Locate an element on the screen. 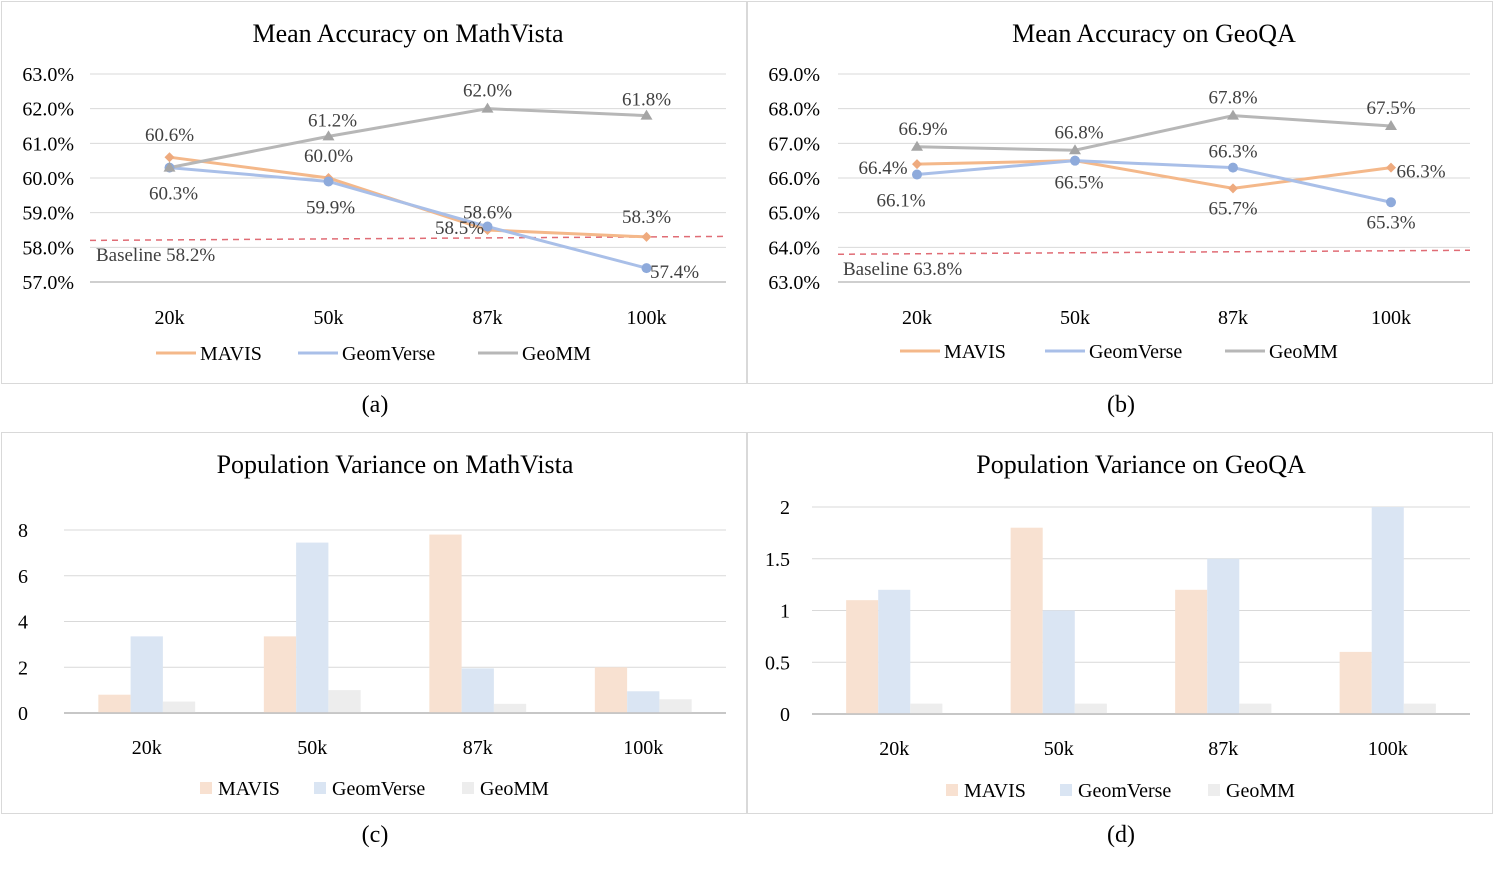 This screenshot has width=1495, height=871. chart-c-legend-geomverse-swatch is located at coordinates (320, 788).